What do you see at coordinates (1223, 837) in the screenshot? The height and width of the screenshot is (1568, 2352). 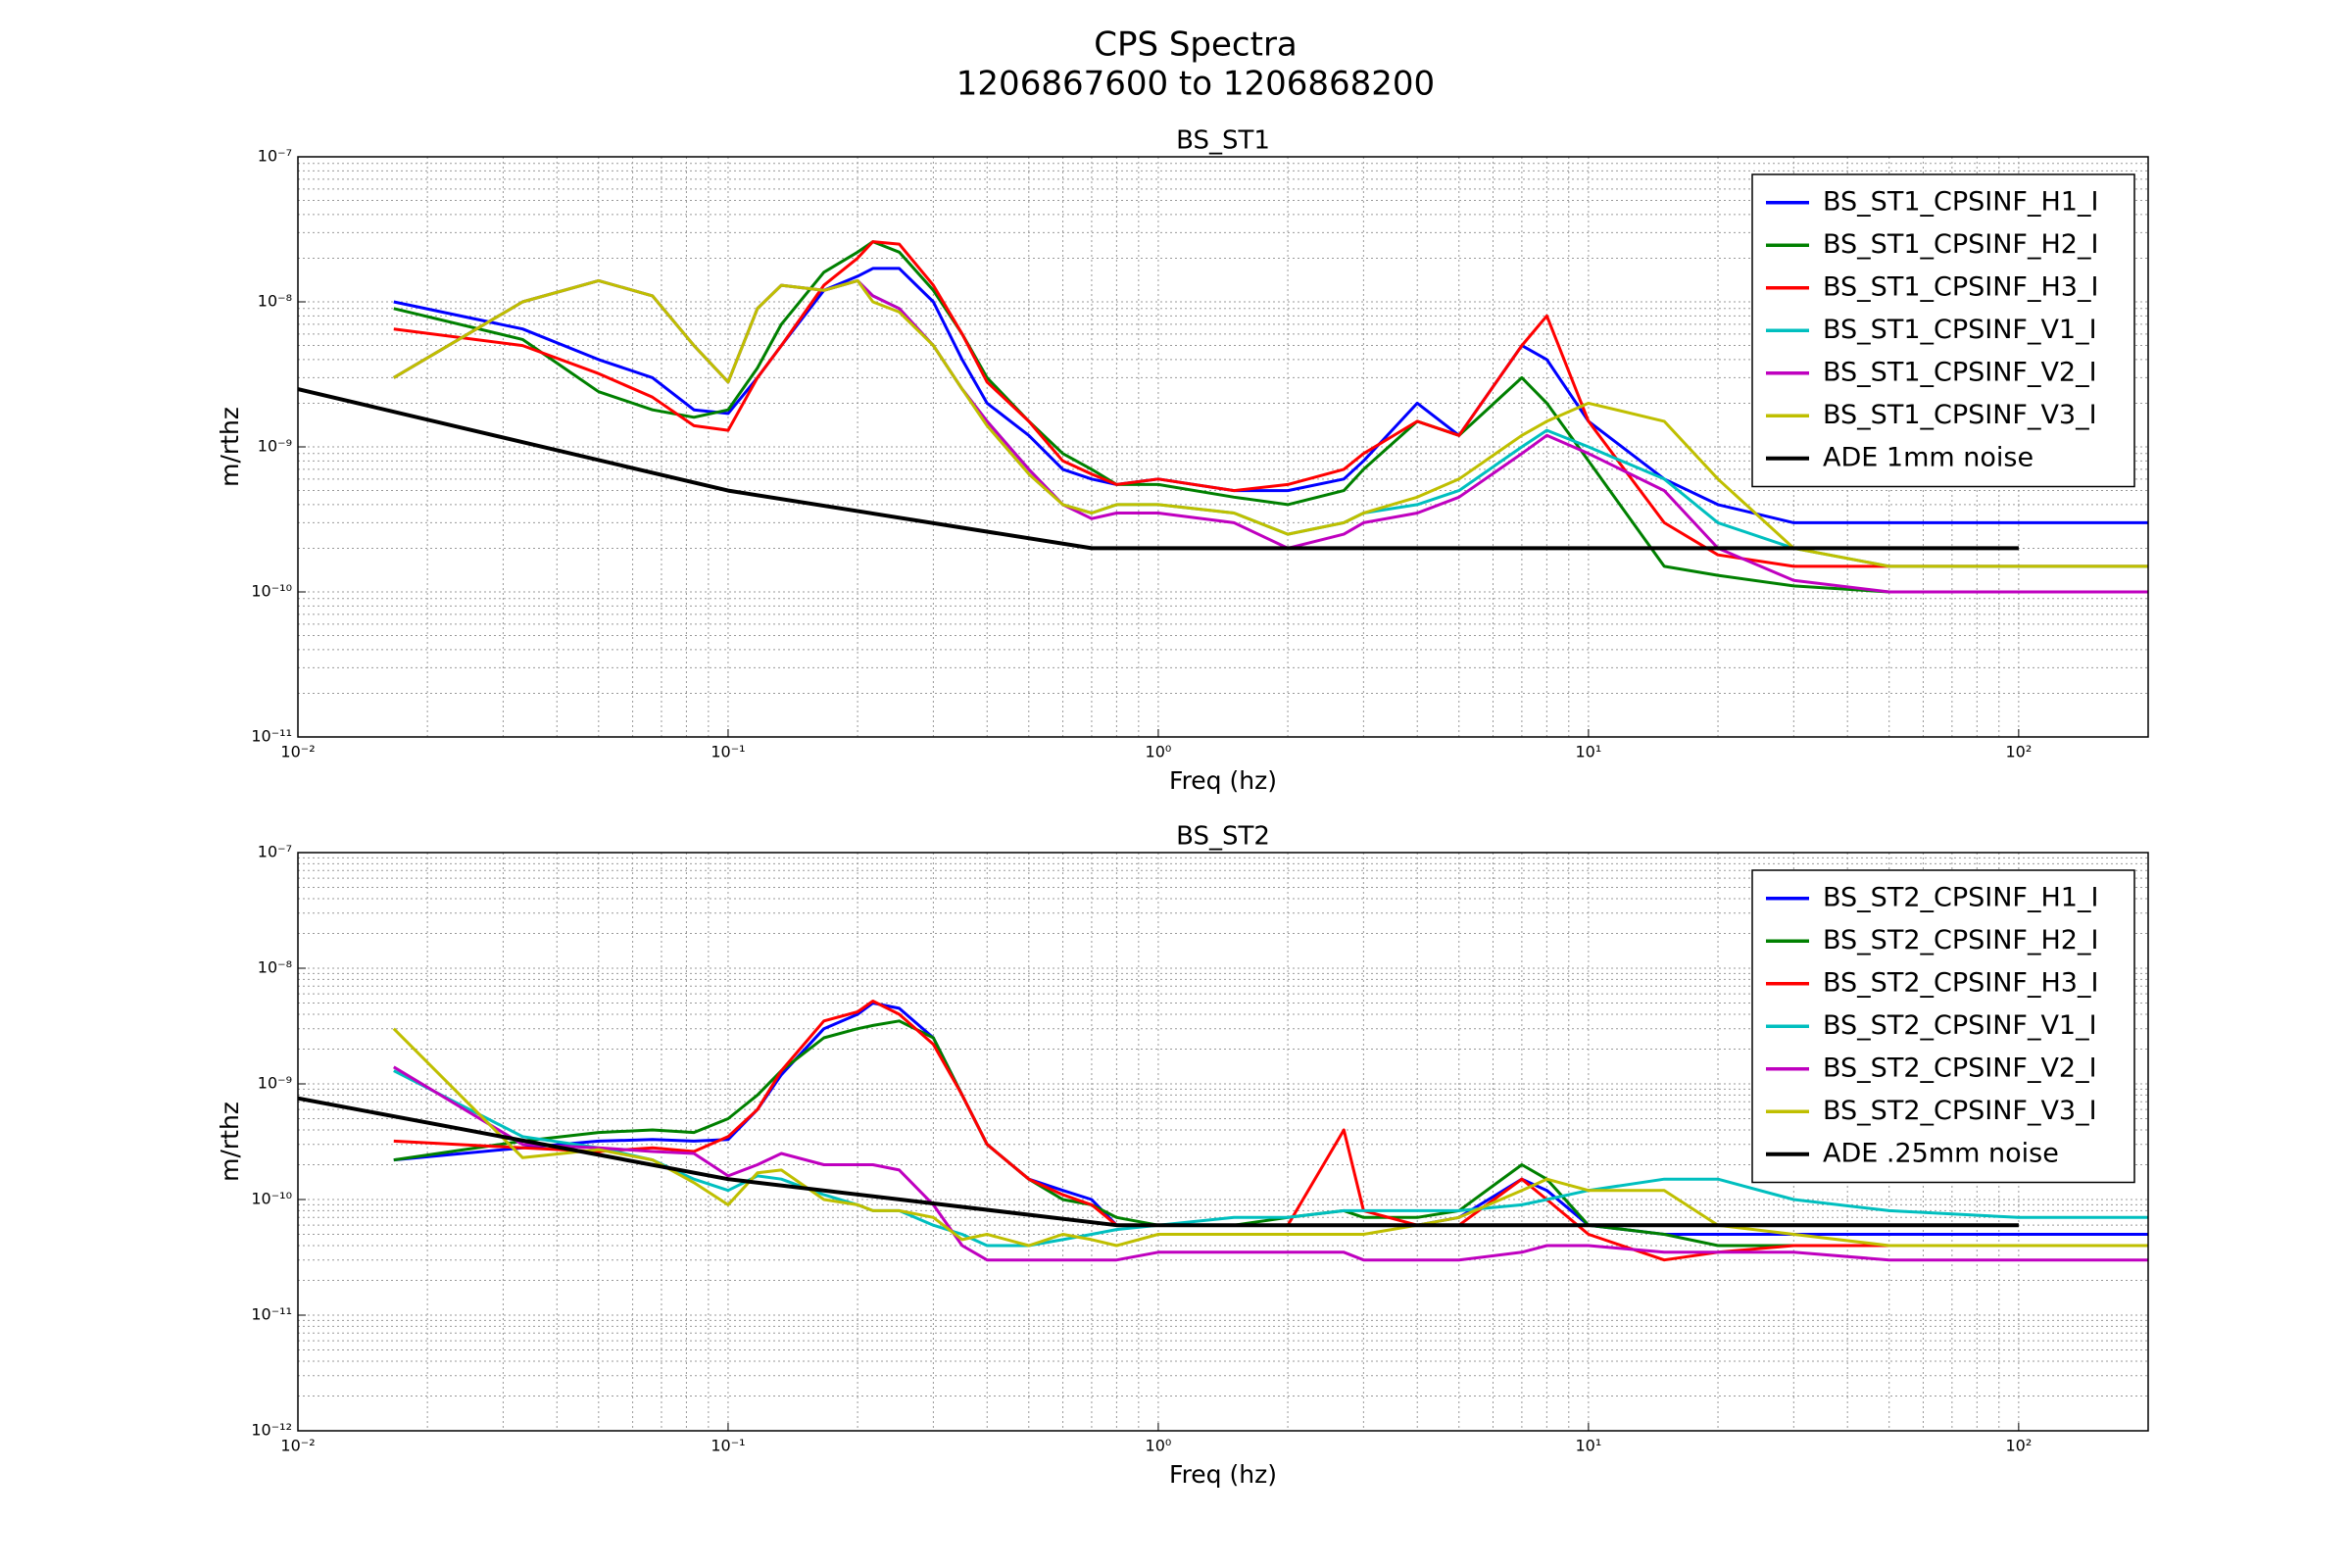 I see `axes-title: BS_ST2` at bounding box center [1223, 837].